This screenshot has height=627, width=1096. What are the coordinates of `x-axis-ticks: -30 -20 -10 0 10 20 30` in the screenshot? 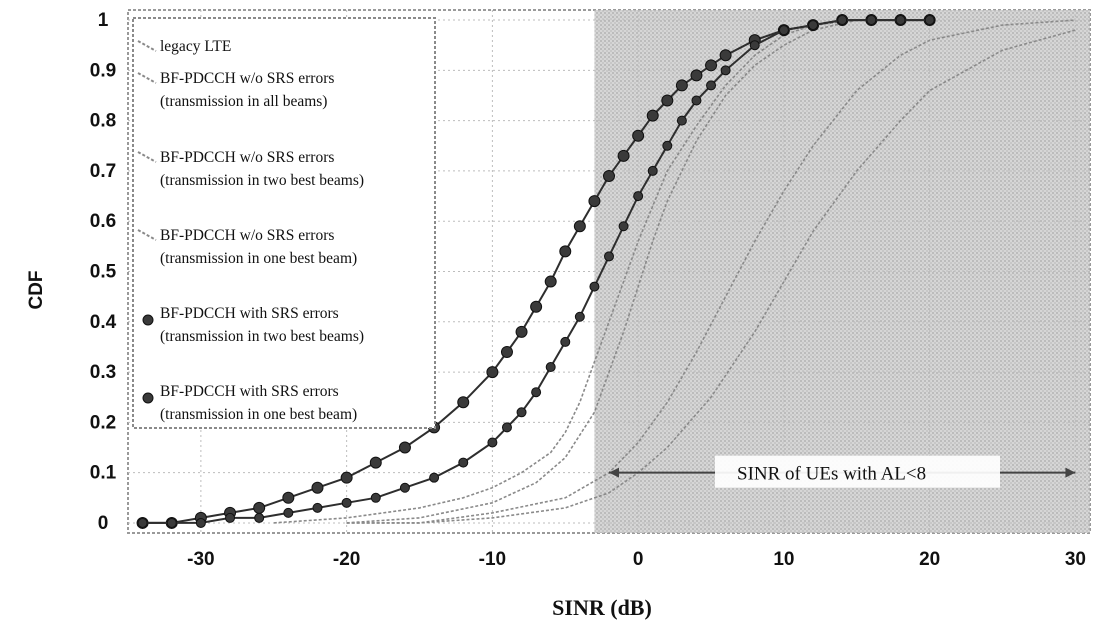 It's located at (636, 559).